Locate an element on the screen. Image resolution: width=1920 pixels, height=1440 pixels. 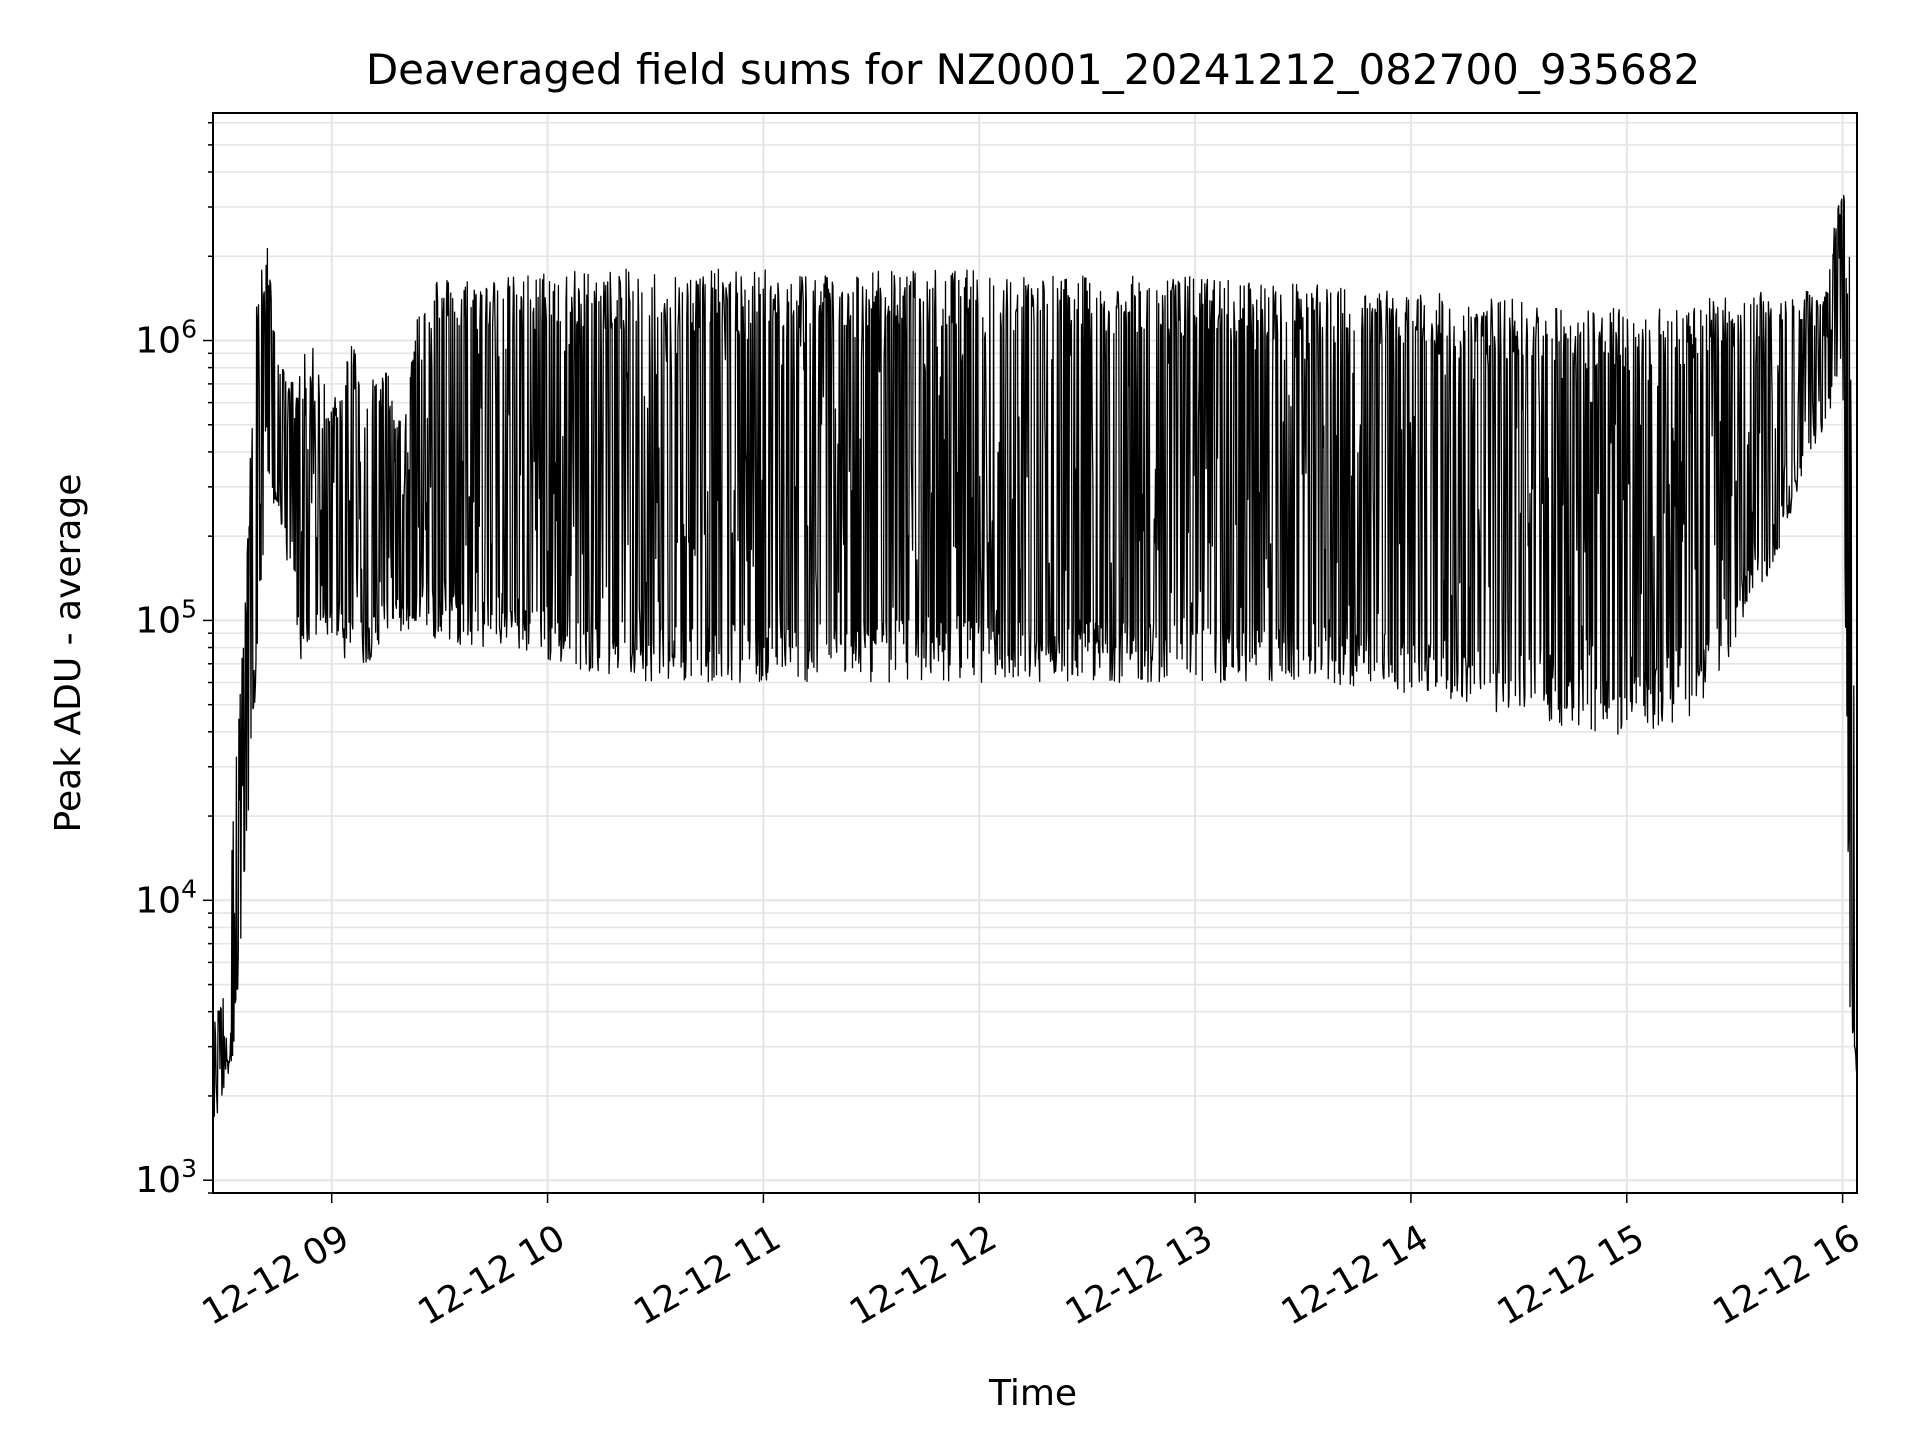
x-axis-label: Time is located at coordinates (1032, 1393).